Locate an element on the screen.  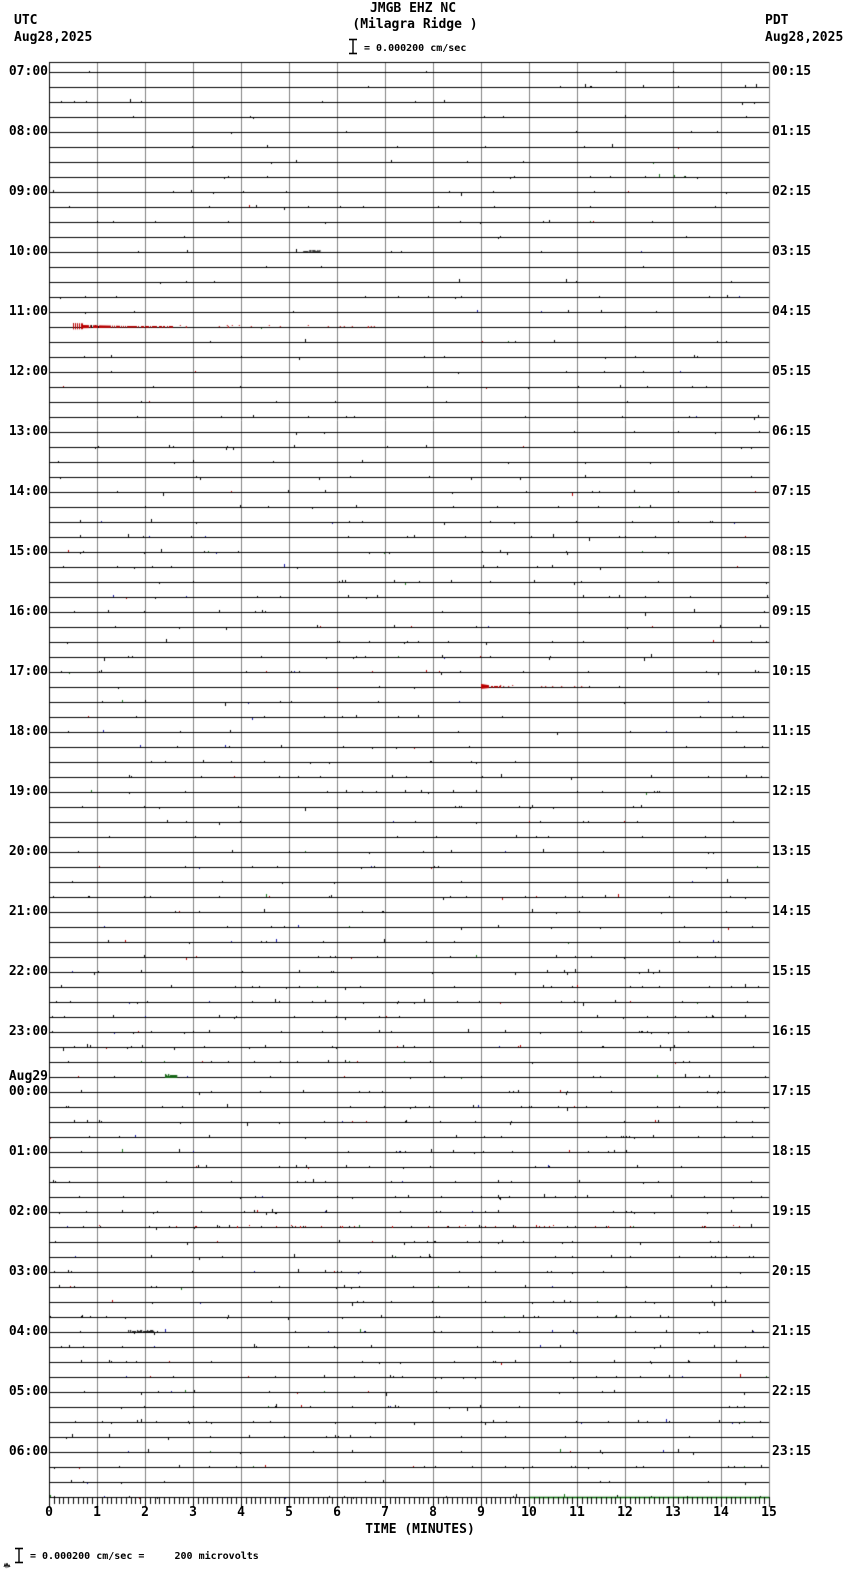
x-tick-label: 14 is located at coordinates (721, 1512).